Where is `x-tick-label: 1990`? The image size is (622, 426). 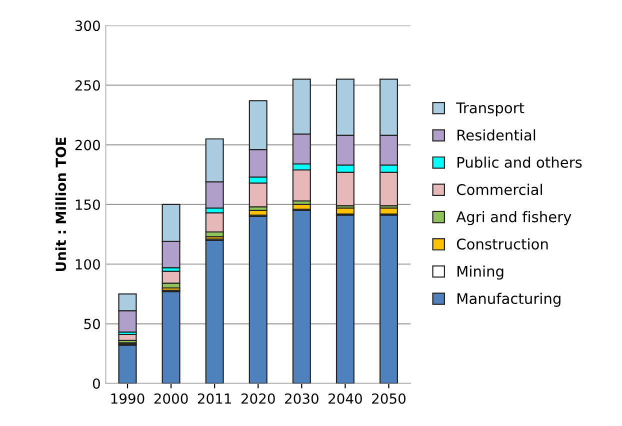
x-tick-label: 1990 is located at coordinates (127, 398).